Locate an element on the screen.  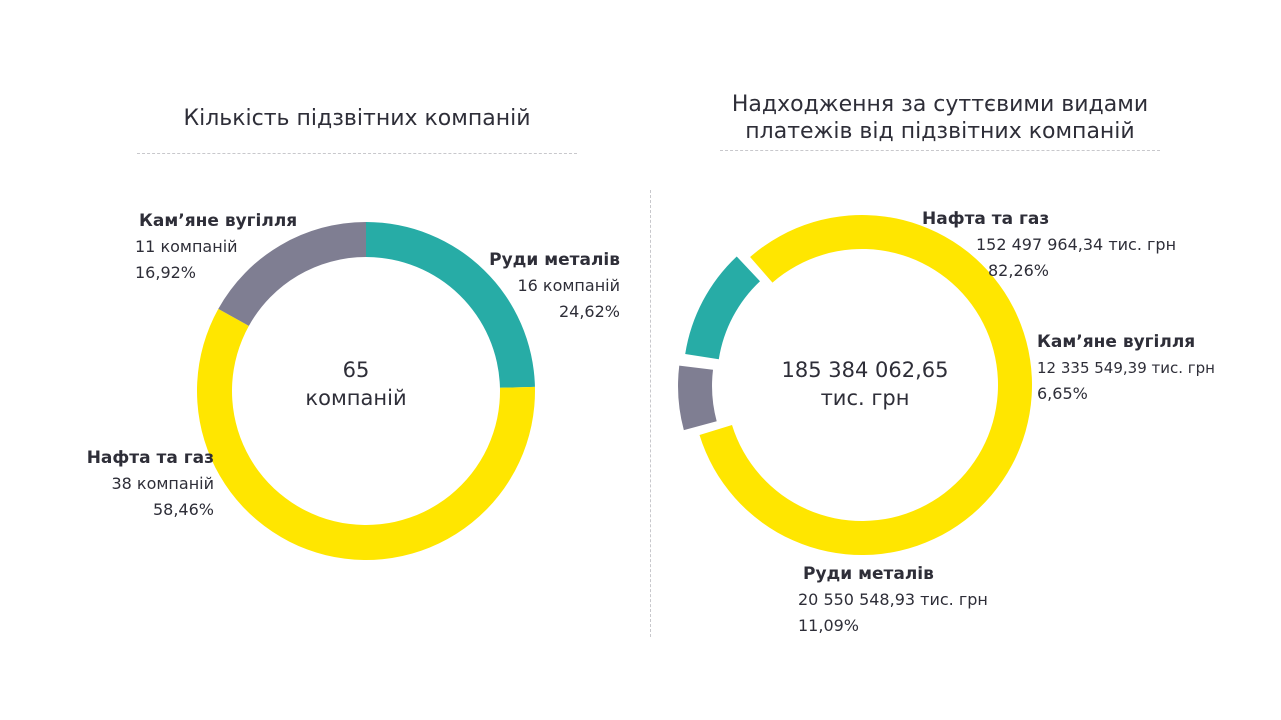
chart2-title-rule is located at coordinates (940, 150).